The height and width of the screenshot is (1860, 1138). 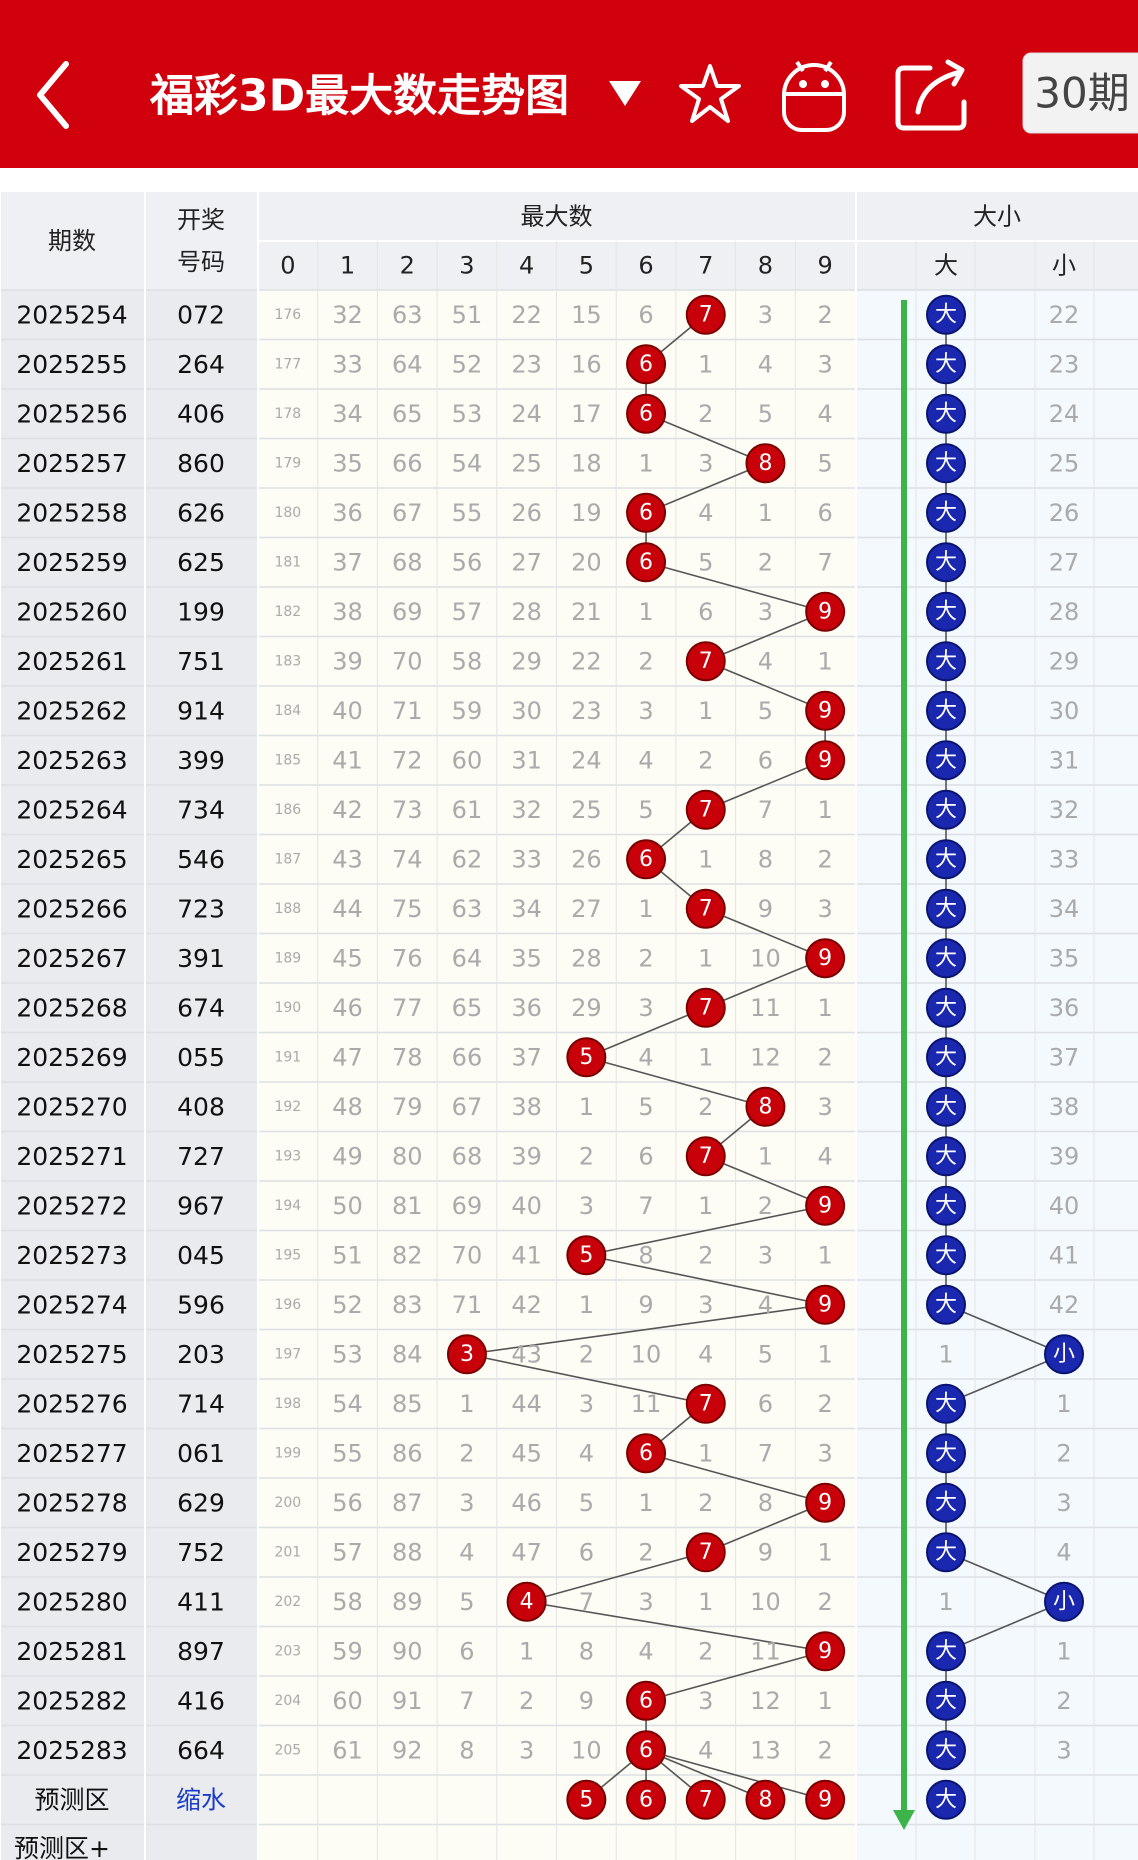 I want to click on draw-number: 406, so click(x=201, y=413).